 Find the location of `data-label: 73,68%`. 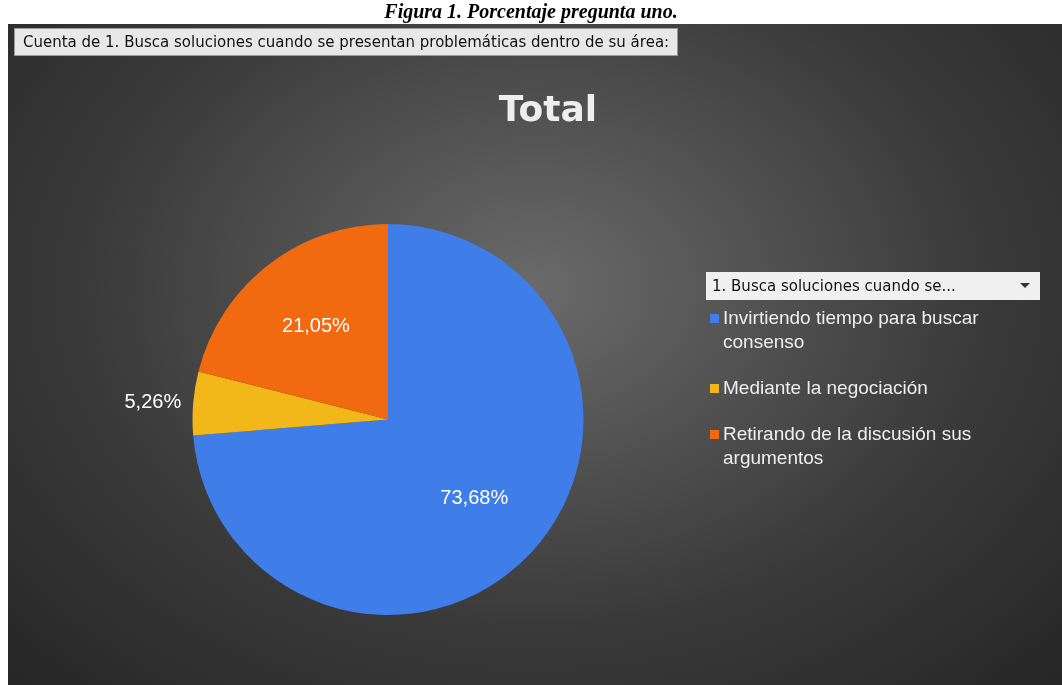

data-label: 73,68% is located at coordinates (474, 497).